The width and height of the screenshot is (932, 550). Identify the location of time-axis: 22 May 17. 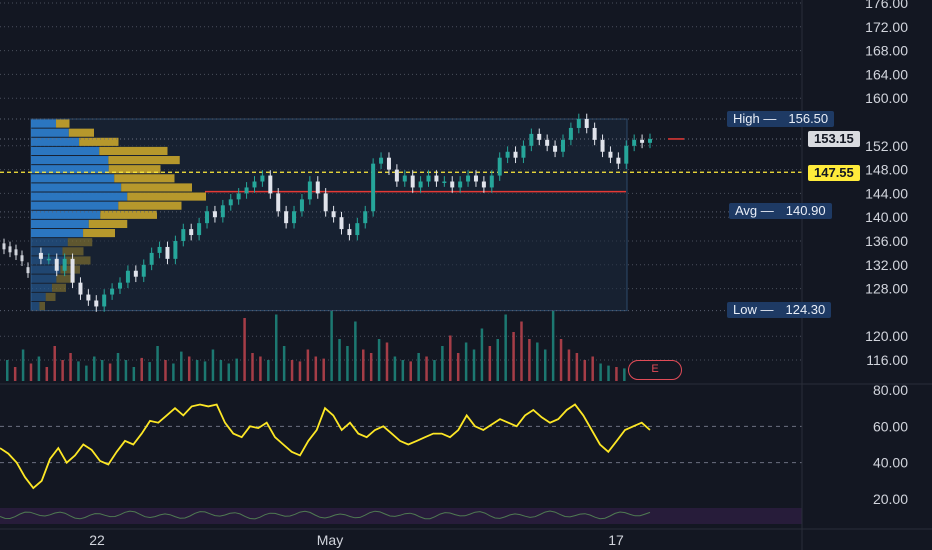
(356, 540).